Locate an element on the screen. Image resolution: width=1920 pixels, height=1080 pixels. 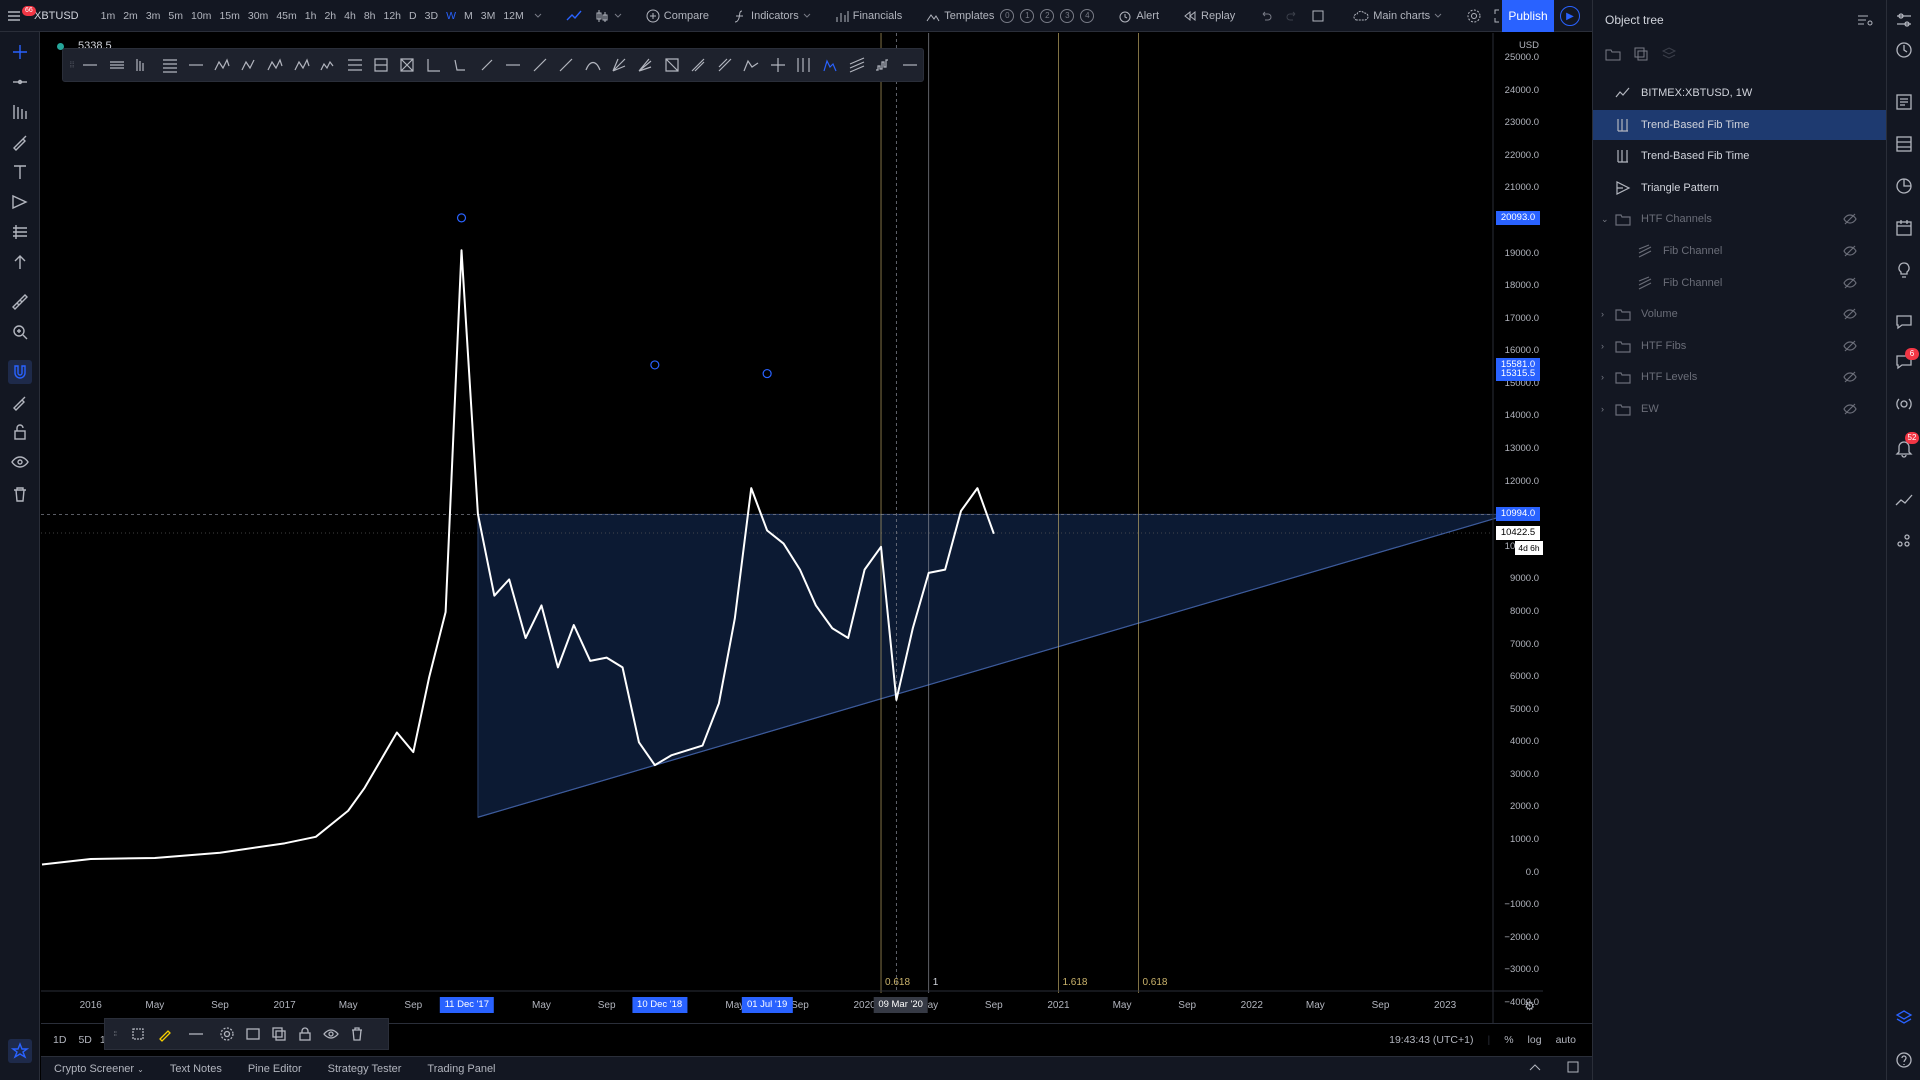
favorites-tool is located at coordinates (20, 1051).